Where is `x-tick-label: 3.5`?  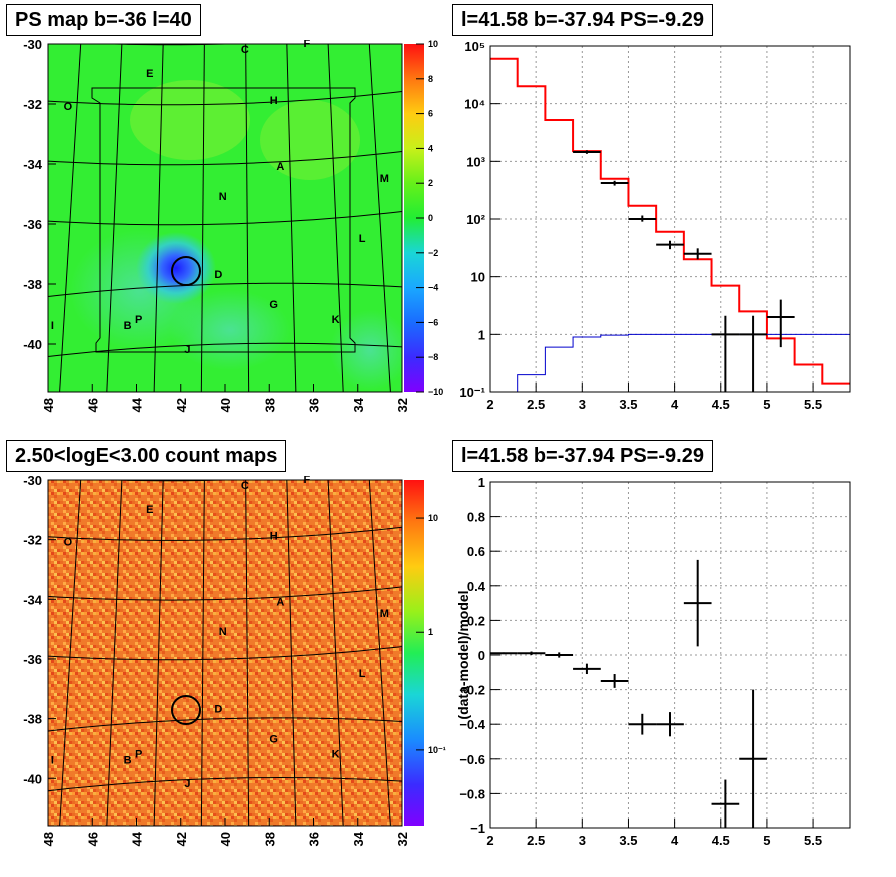 x-tick-label: 3.5 is located at coordinates (628, 404).